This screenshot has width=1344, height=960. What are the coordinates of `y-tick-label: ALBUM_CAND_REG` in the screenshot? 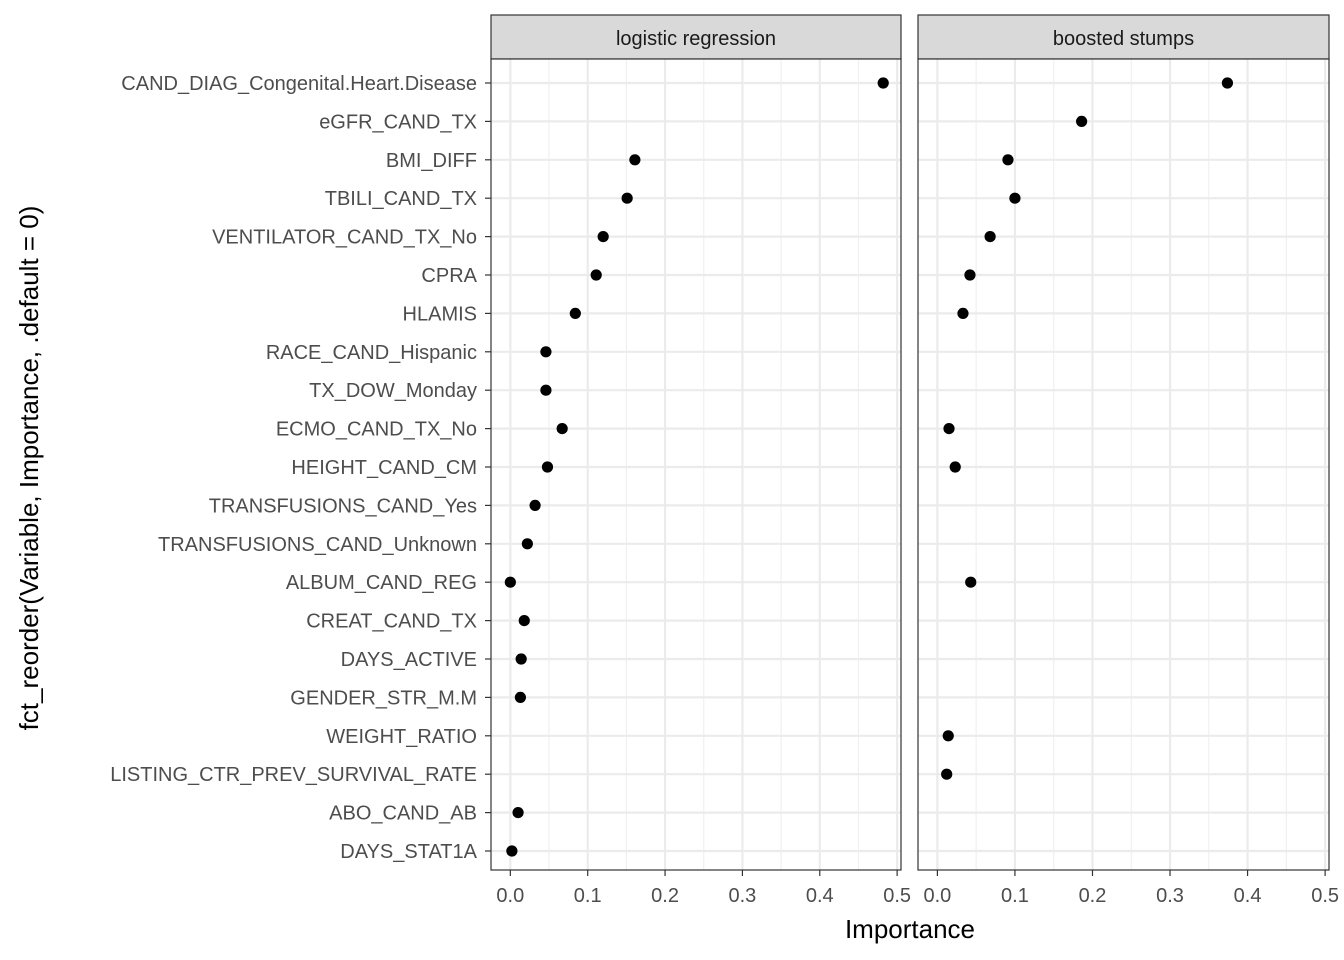 It's located at (381, 583).